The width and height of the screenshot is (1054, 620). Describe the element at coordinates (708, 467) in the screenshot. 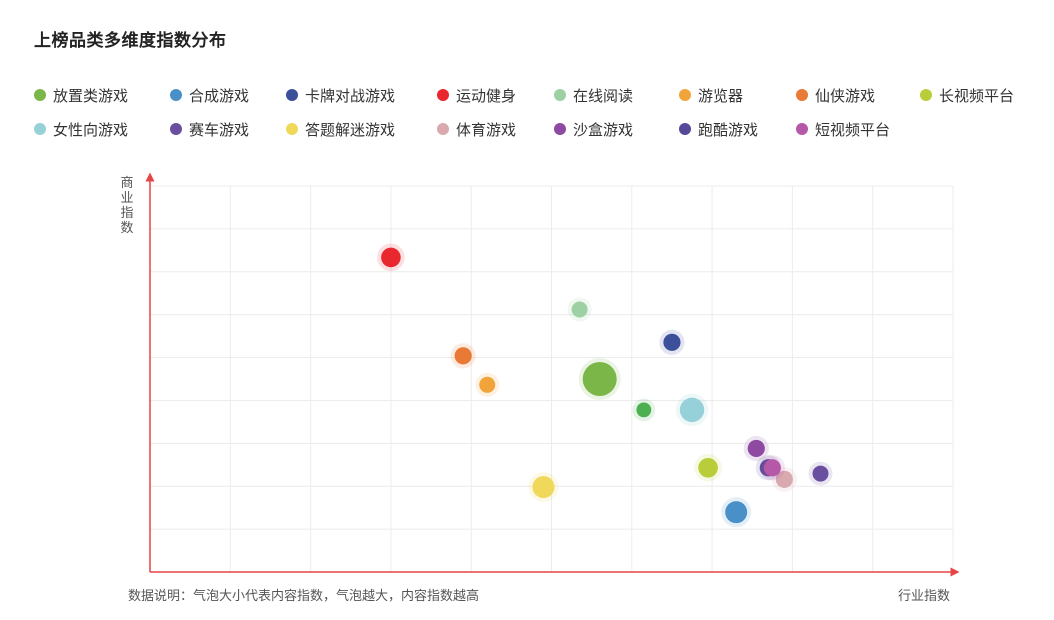

I see `bubble-point: 长视频平台` at that location.